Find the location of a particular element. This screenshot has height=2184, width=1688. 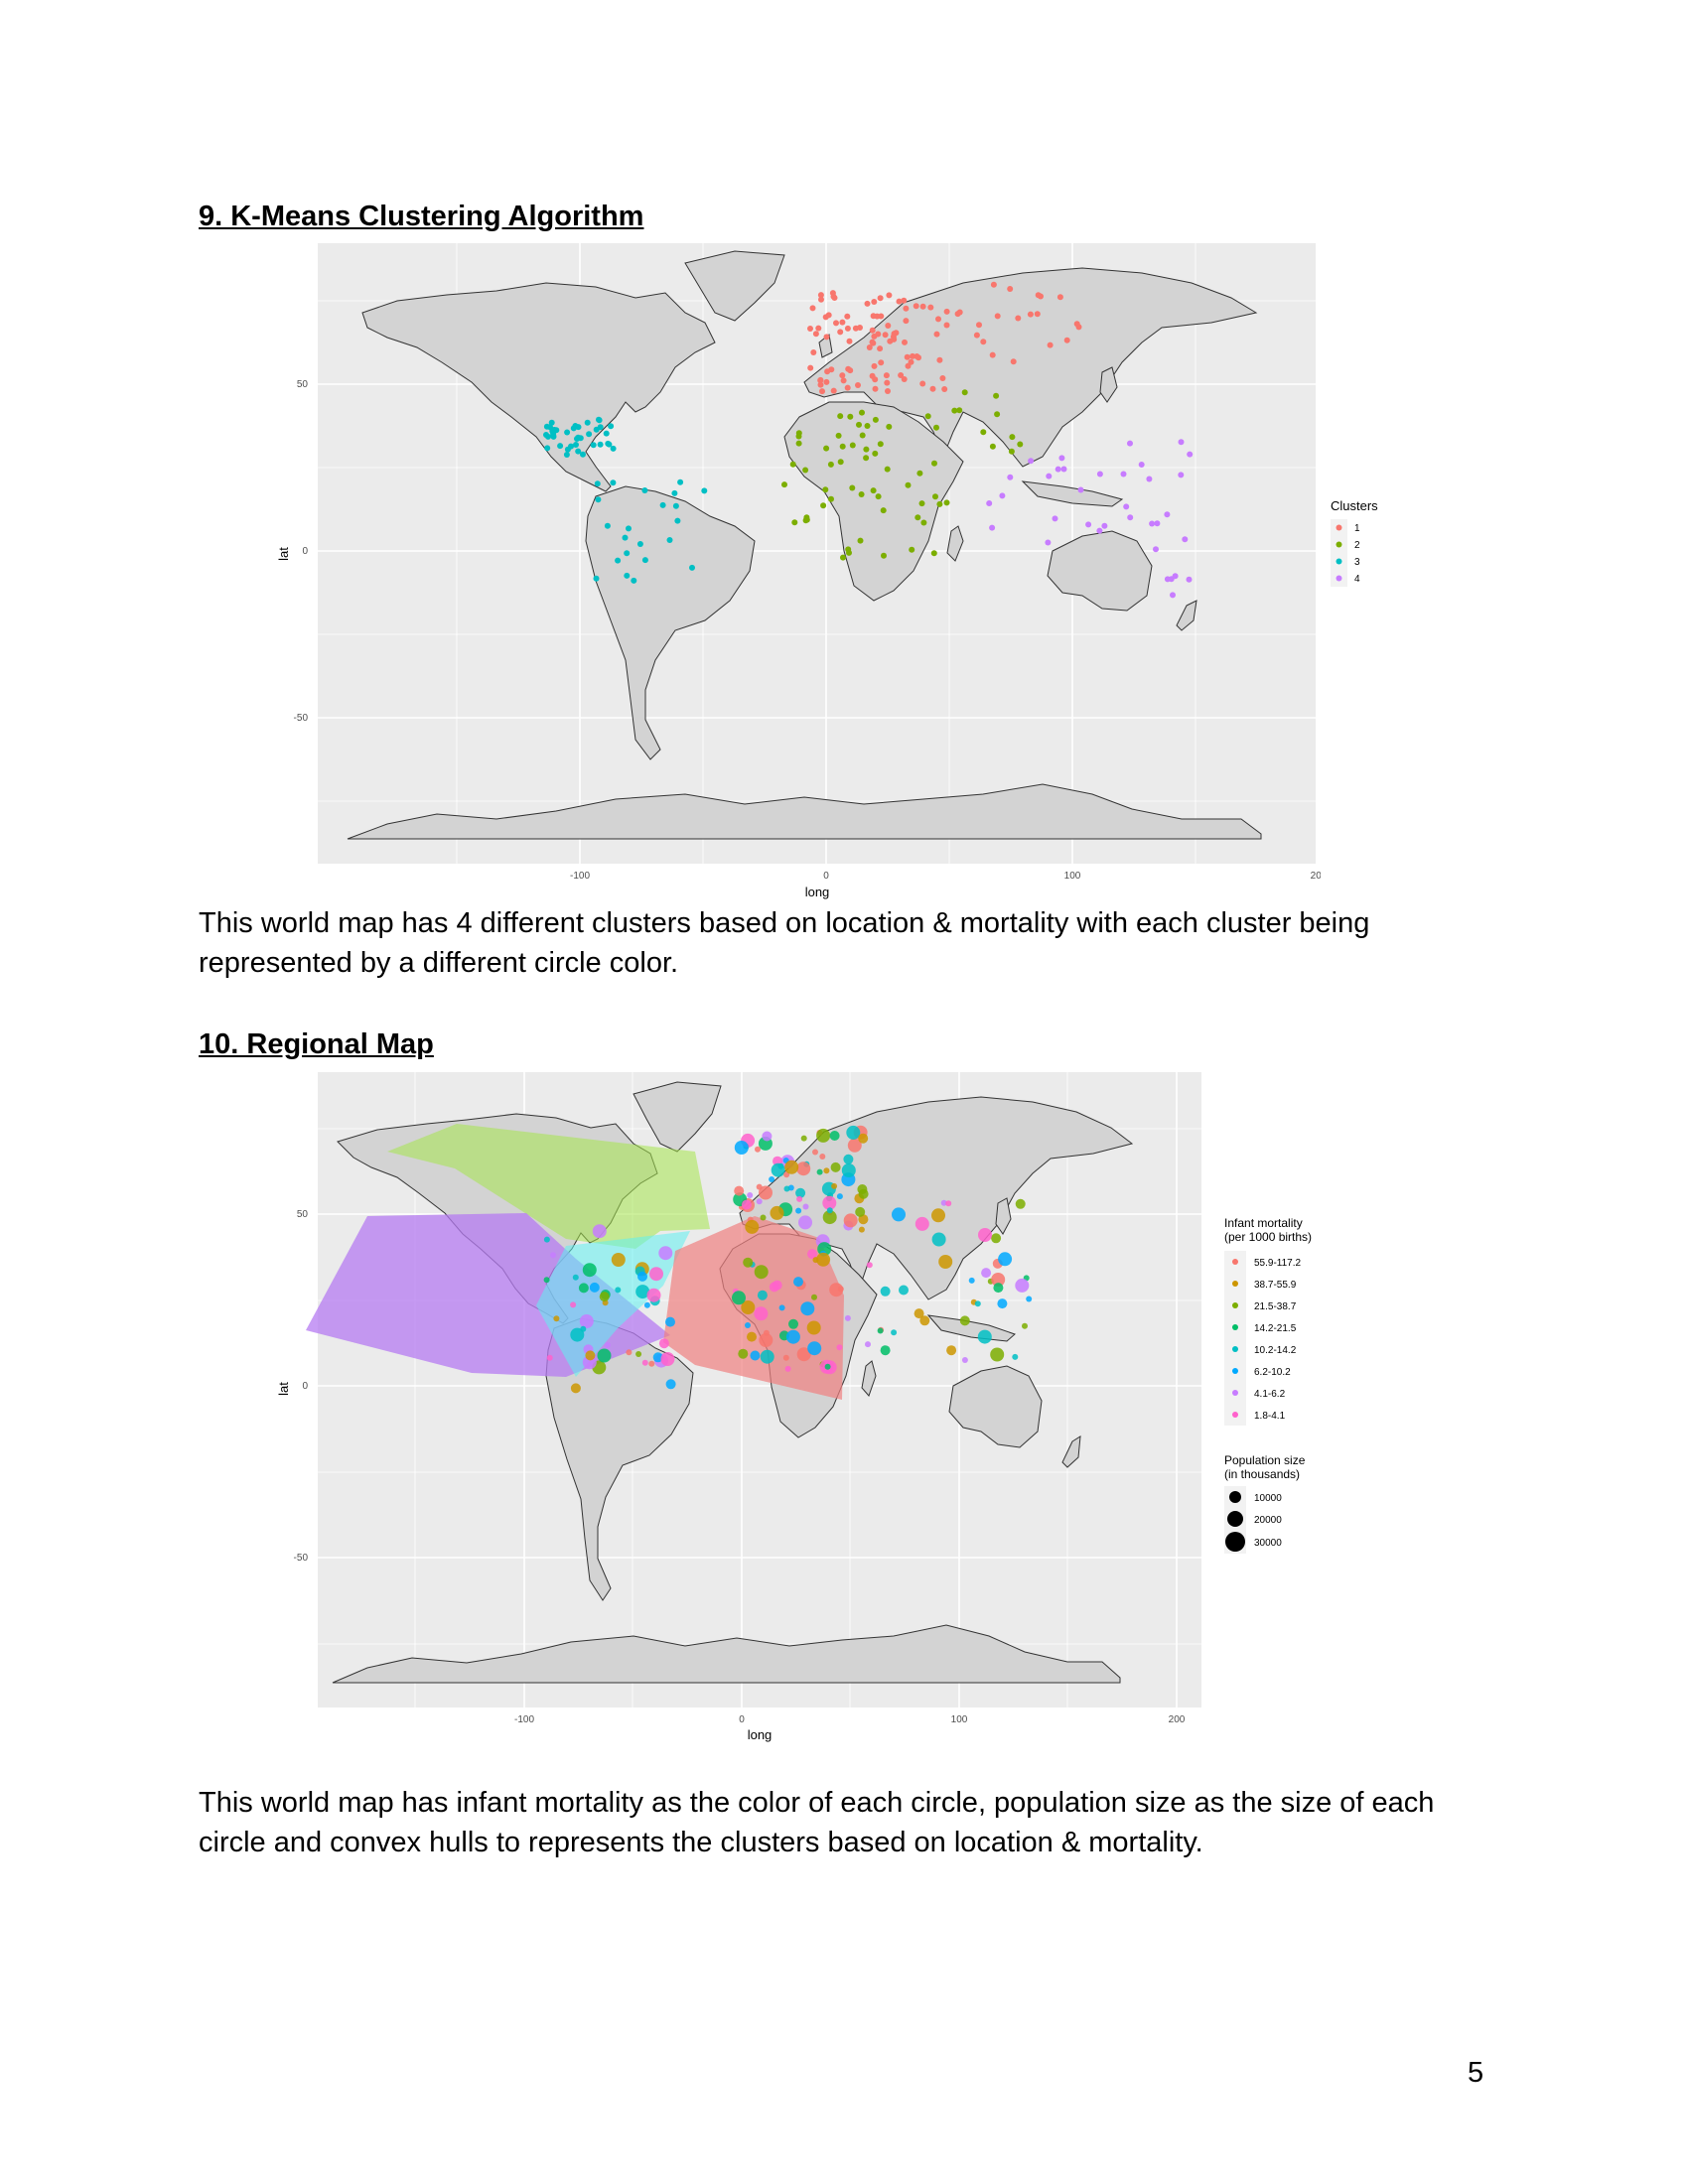

cluster-legend: Clusters 1 2 3 4 is located at coordinates (1354, 542).